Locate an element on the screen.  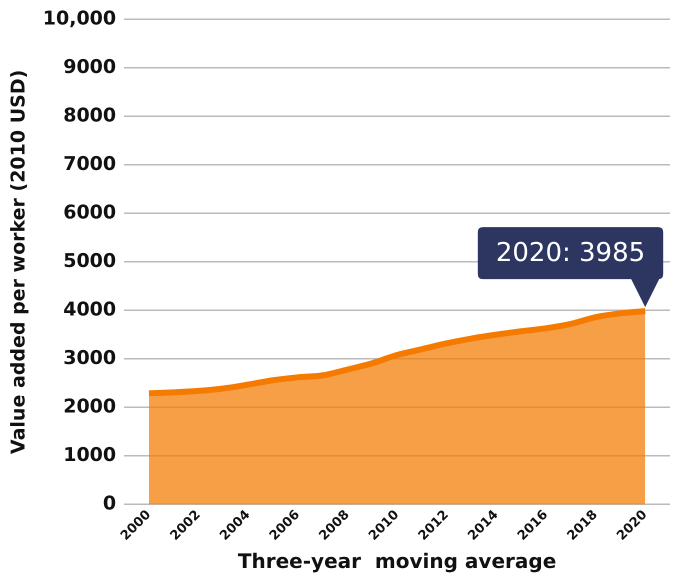
y-tick-label: 1000 is located at coordinates (89, 455).